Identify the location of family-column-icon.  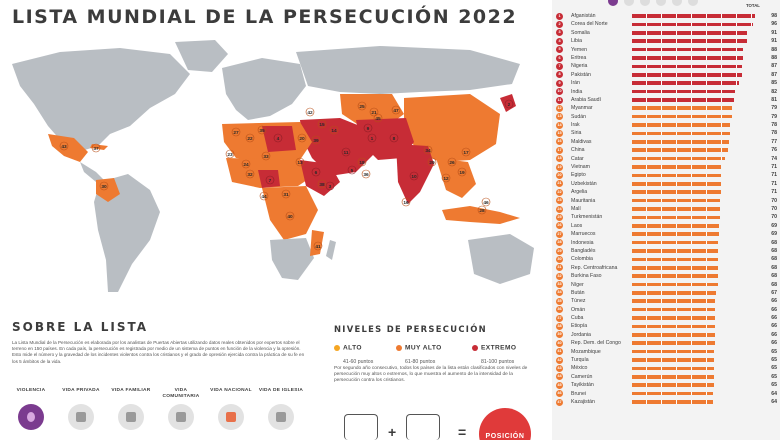
(645, 3).